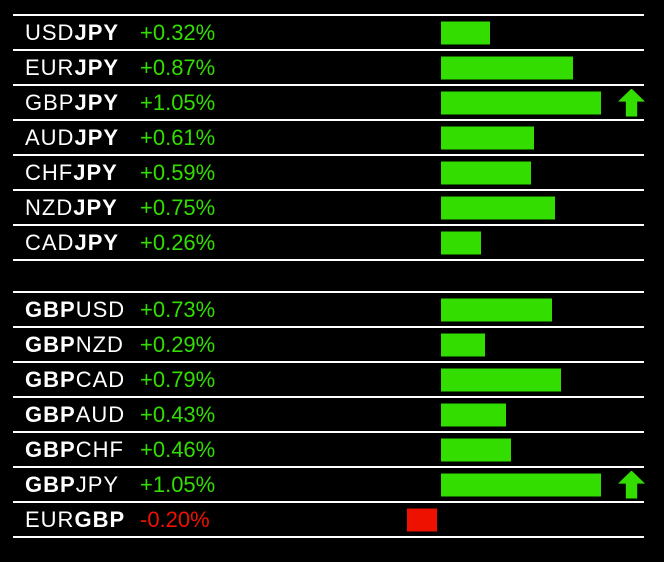  I want to click on change-percent: +0.75%, so click(178, 207).